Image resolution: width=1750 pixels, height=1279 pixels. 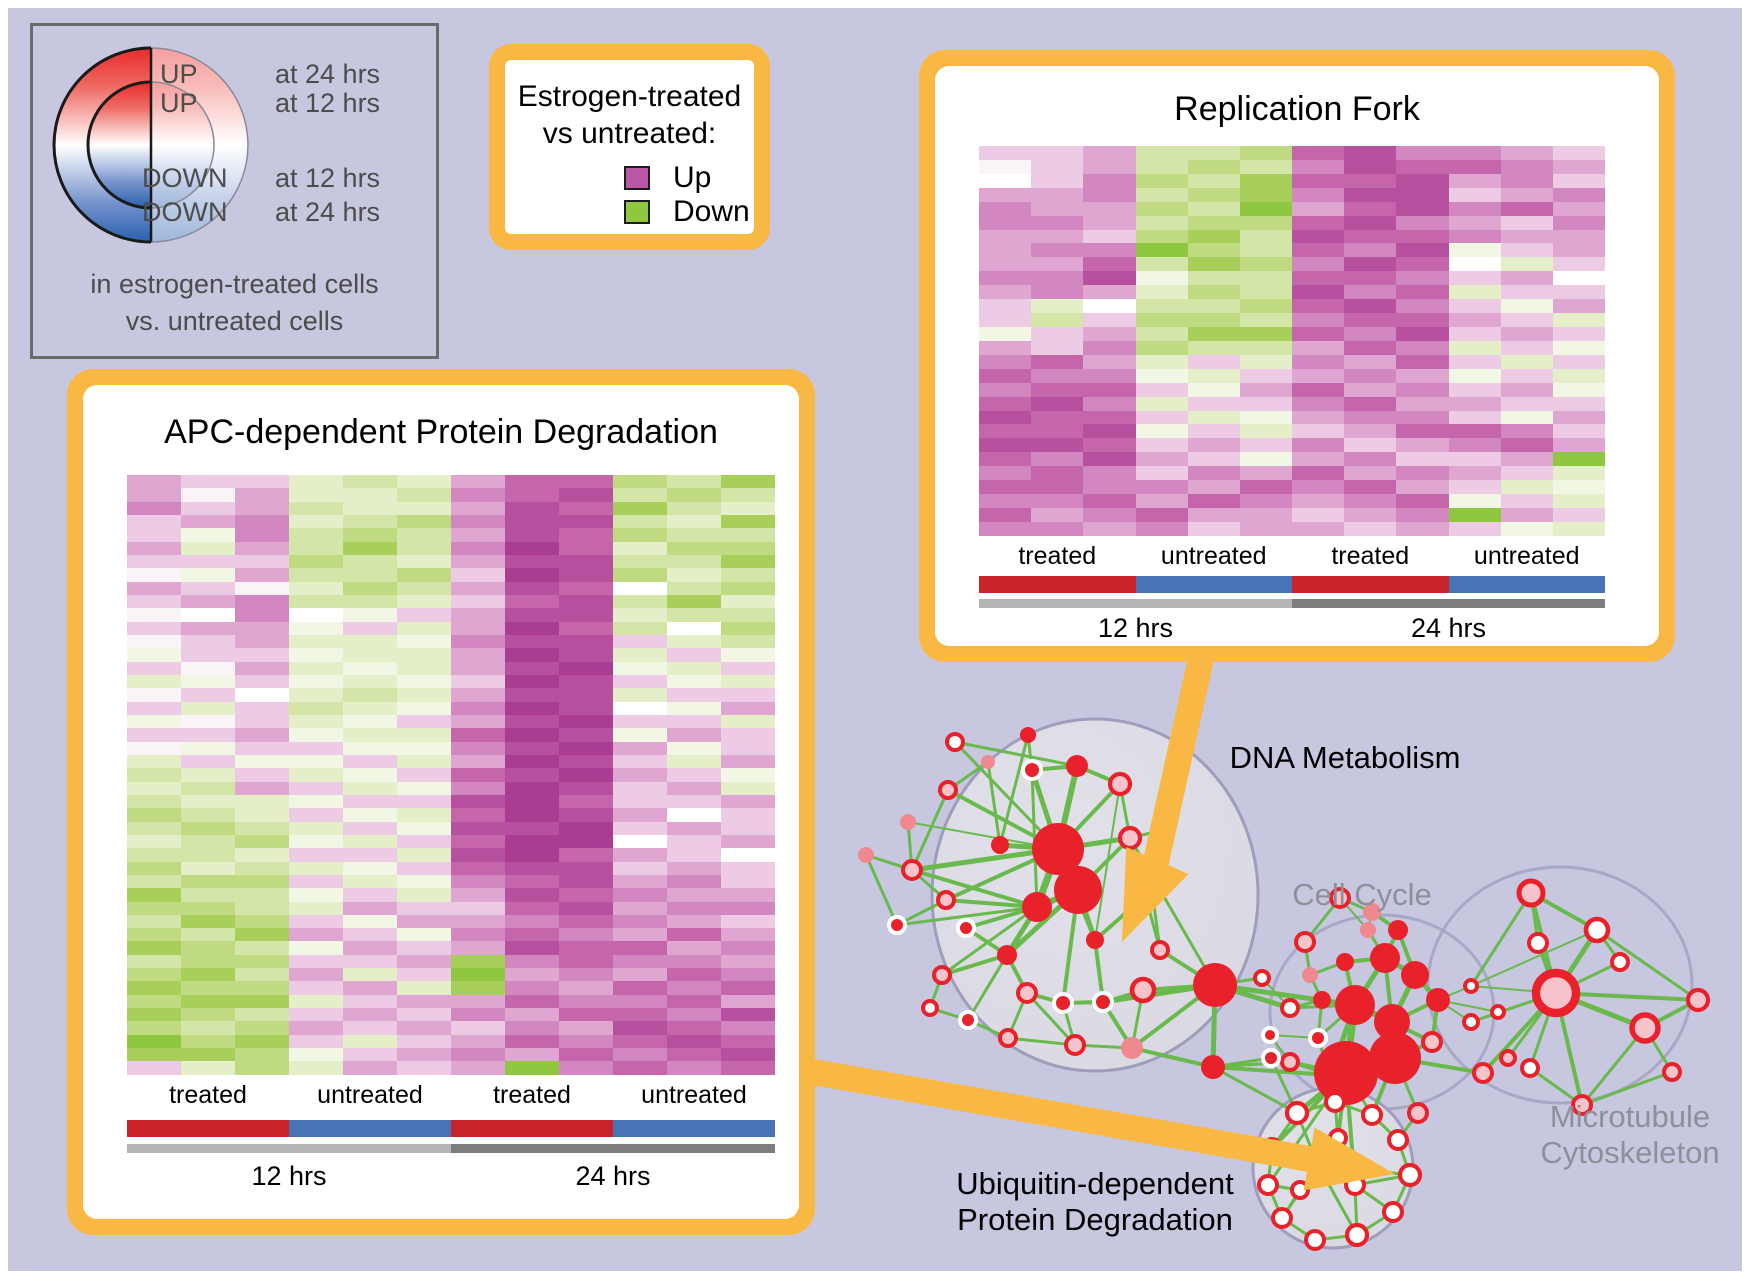 I want to click on group-label: untreated, so click(x=1526, y=556).